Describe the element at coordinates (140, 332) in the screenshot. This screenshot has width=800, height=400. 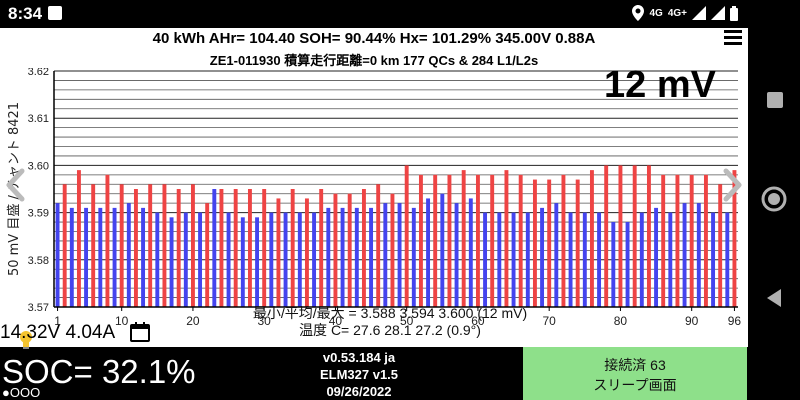
I see `calendar-icon` at that location.